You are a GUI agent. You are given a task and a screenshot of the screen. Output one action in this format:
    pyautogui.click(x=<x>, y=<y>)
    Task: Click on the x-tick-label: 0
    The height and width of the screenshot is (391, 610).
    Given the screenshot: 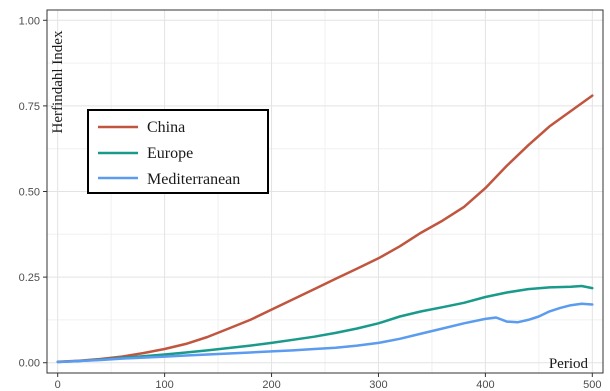 What is the action you would take?
    pyautogui.click(x=58, y=385)
    